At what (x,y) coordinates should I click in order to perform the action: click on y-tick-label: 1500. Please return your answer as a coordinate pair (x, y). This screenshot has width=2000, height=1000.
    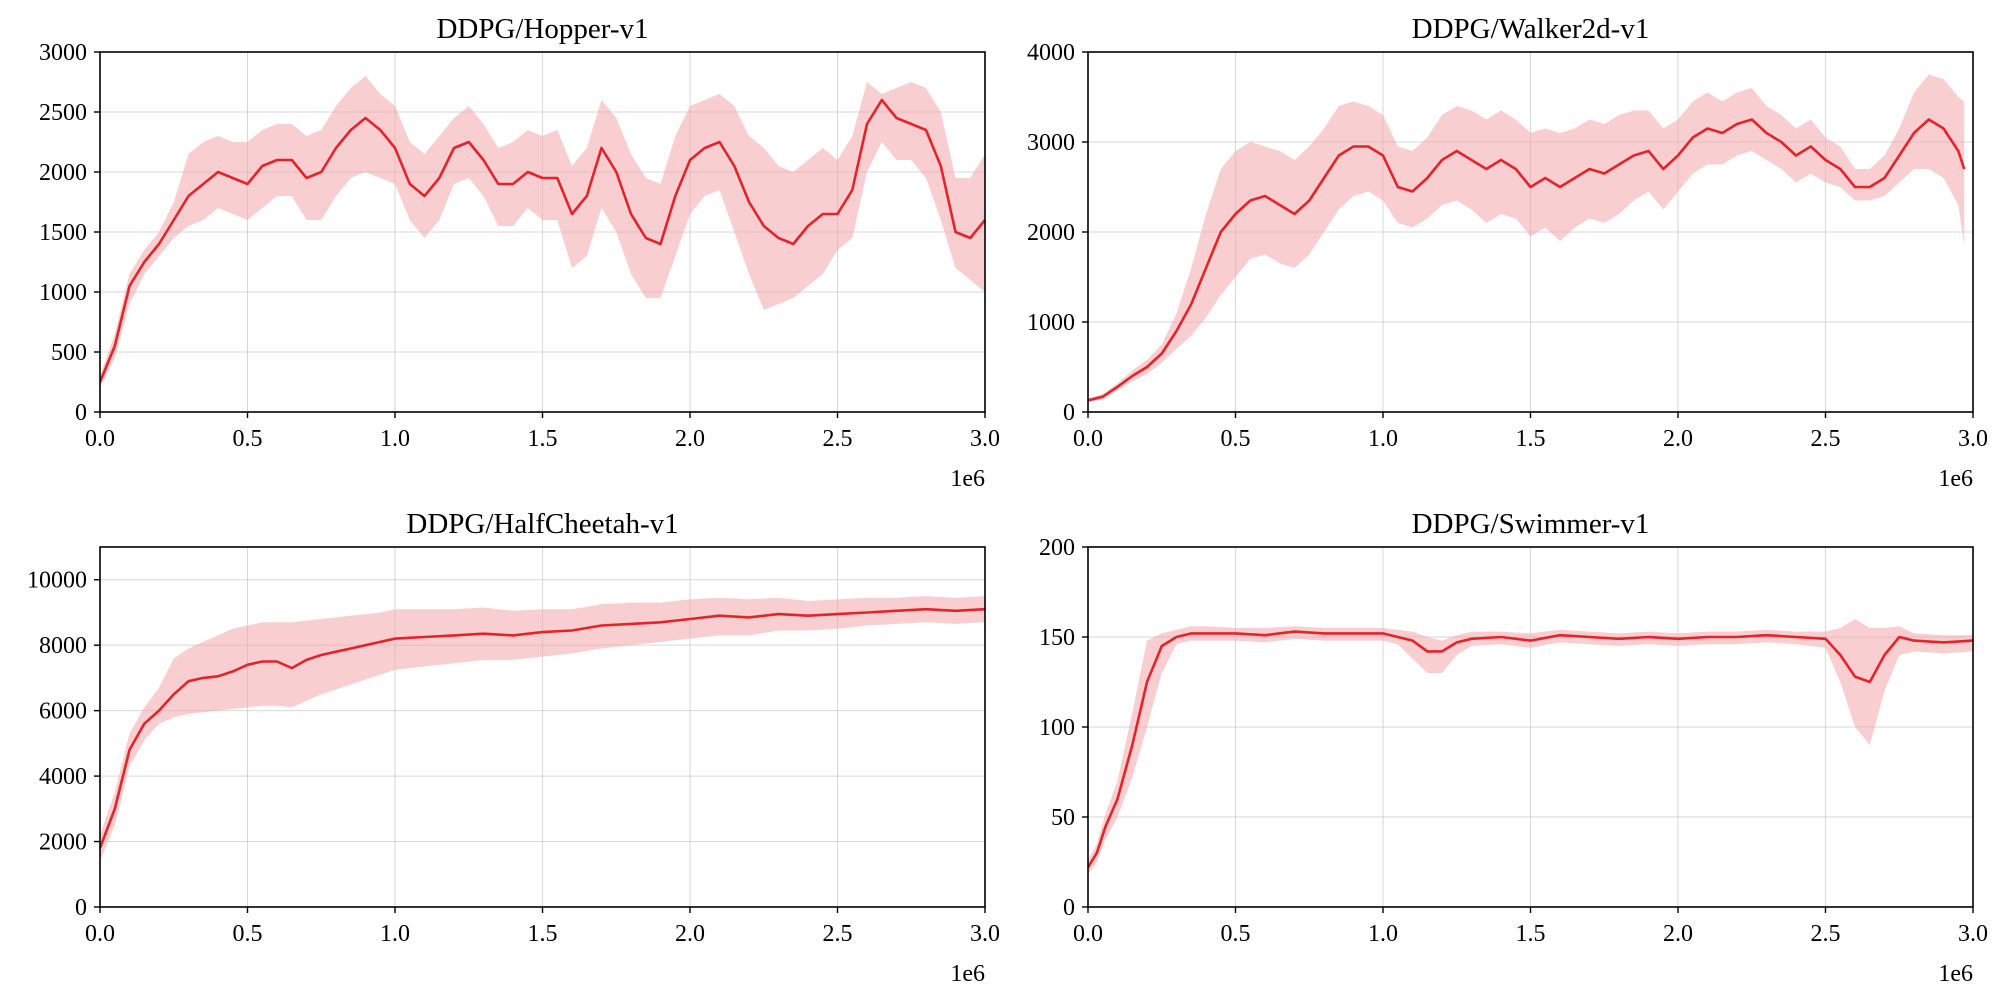
    Looking at the image, I should click on (63, 233).